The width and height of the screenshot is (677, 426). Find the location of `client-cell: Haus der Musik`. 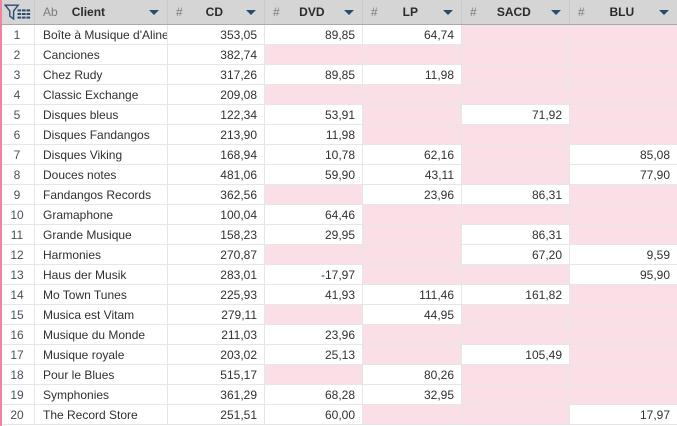

client-cell: Haus der Musik is located at coordinates (101, 274).